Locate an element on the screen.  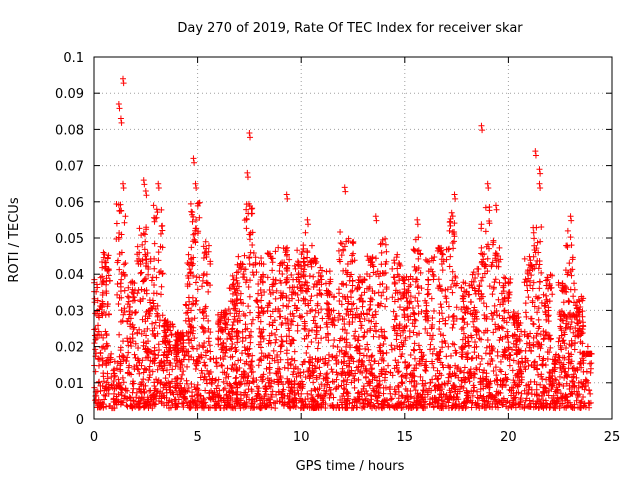
y-tick-label: 0.06 is located at coordinates (69, 203).